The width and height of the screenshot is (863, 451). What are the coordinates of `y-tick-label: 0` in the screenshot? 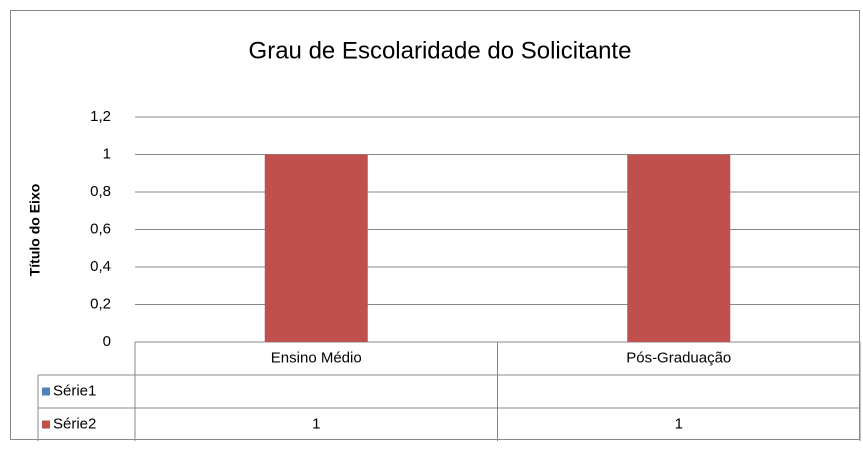 It's located at (107, 341).